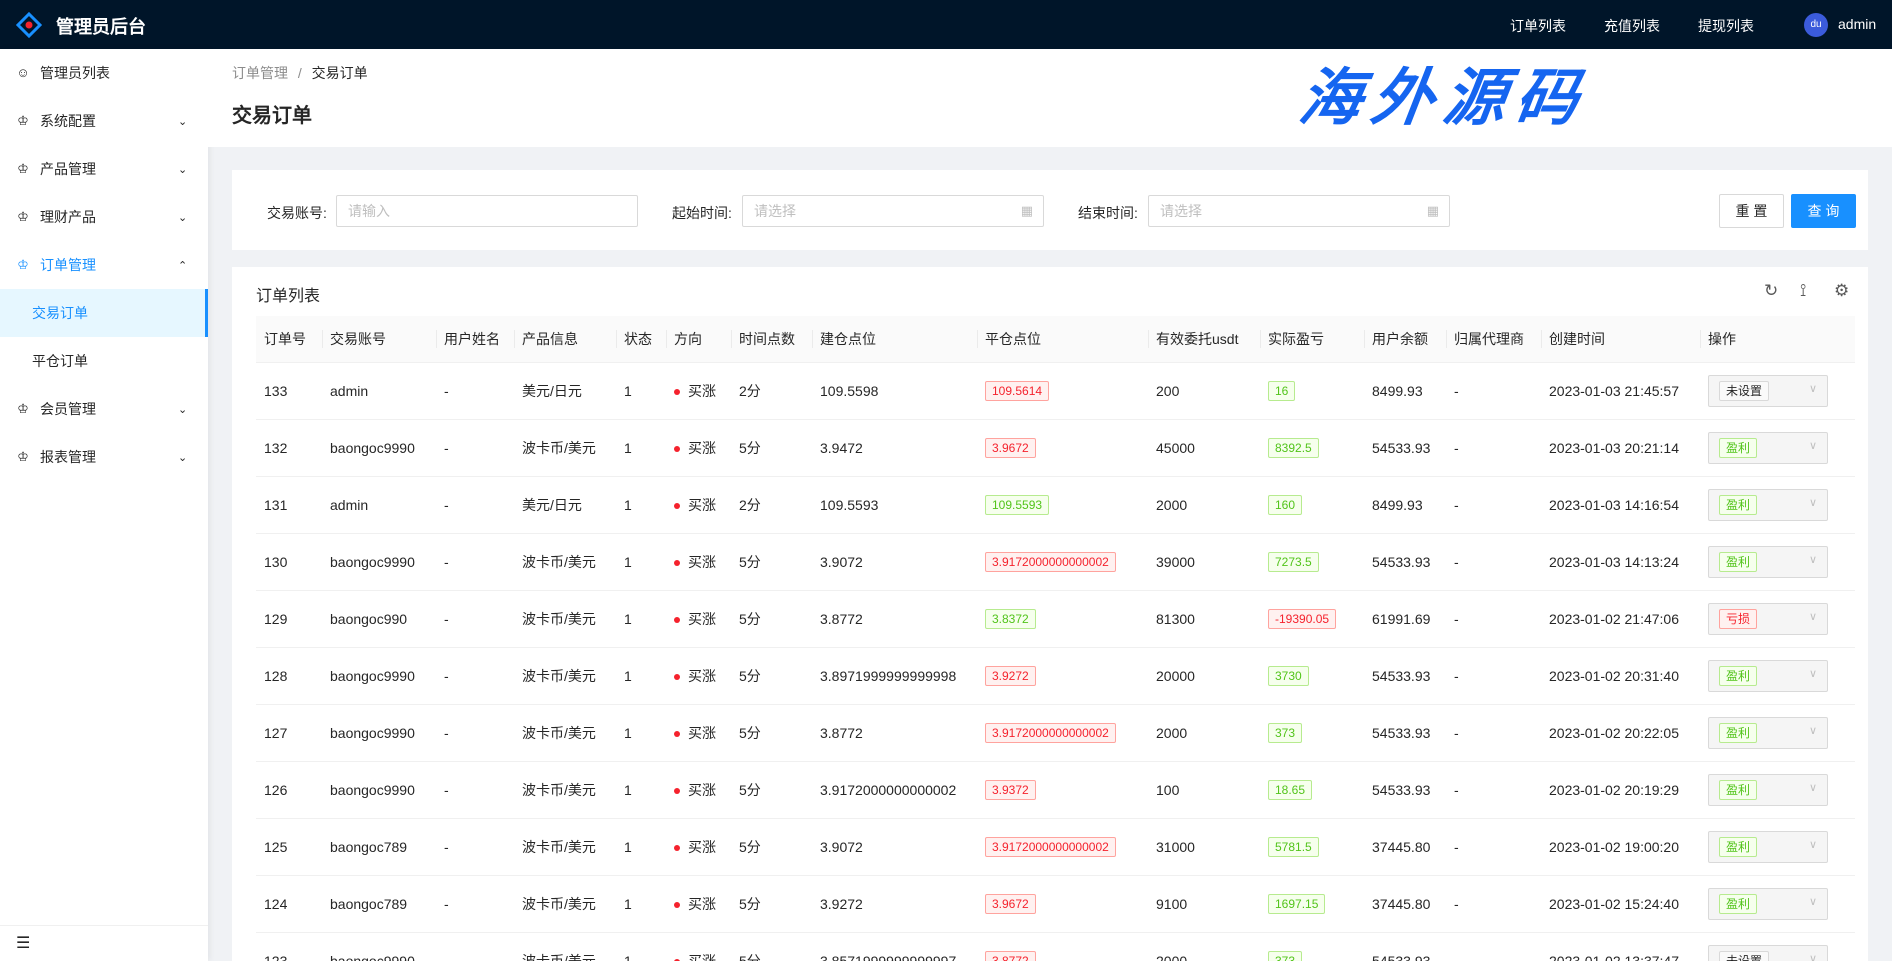 This screenshot has width=1892, height=961. I want to click on start-time-picker: 请选择 ▦, so click(893, 211).